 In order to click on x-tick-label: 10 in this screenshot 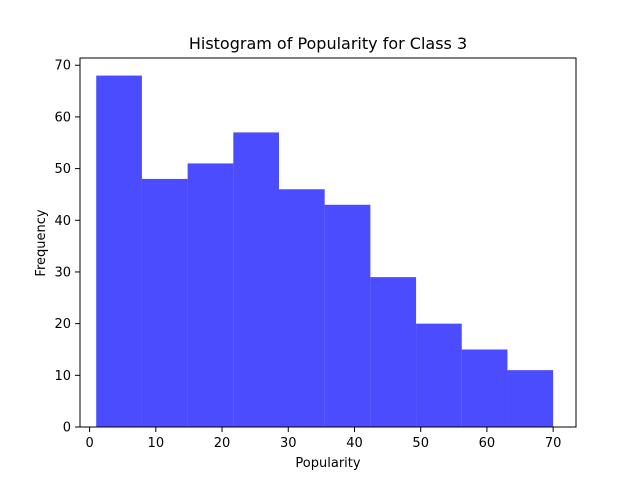, I will do `click(156, 443)`.